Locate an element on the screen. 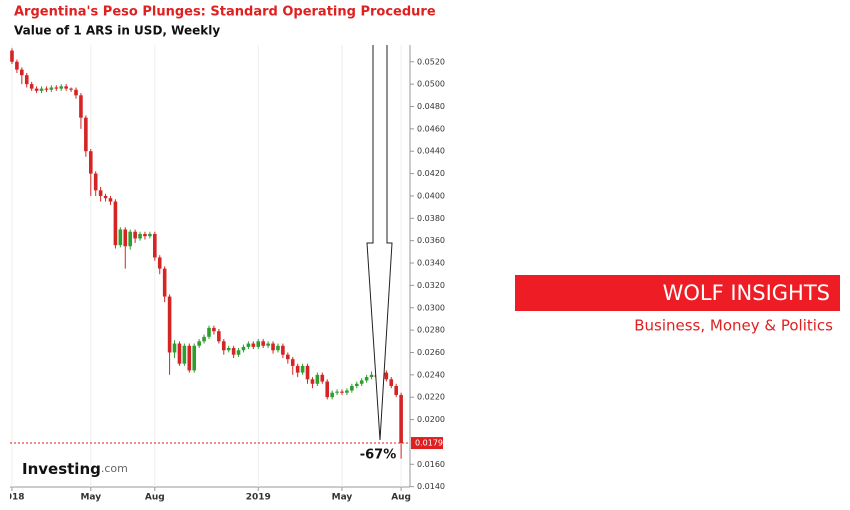 The width and height of the screenshot is (850, 510). y-tick-label: 0.0340 is located at coordinates (431, 263).